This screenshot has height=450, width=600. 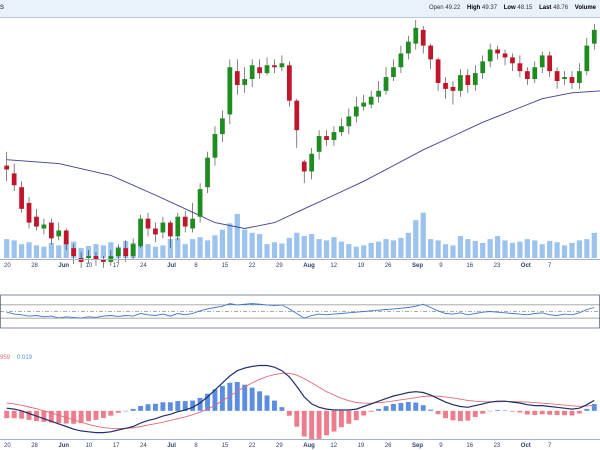 I want to click on price-x-tick-label: Oct, so click(x=526, y=266).